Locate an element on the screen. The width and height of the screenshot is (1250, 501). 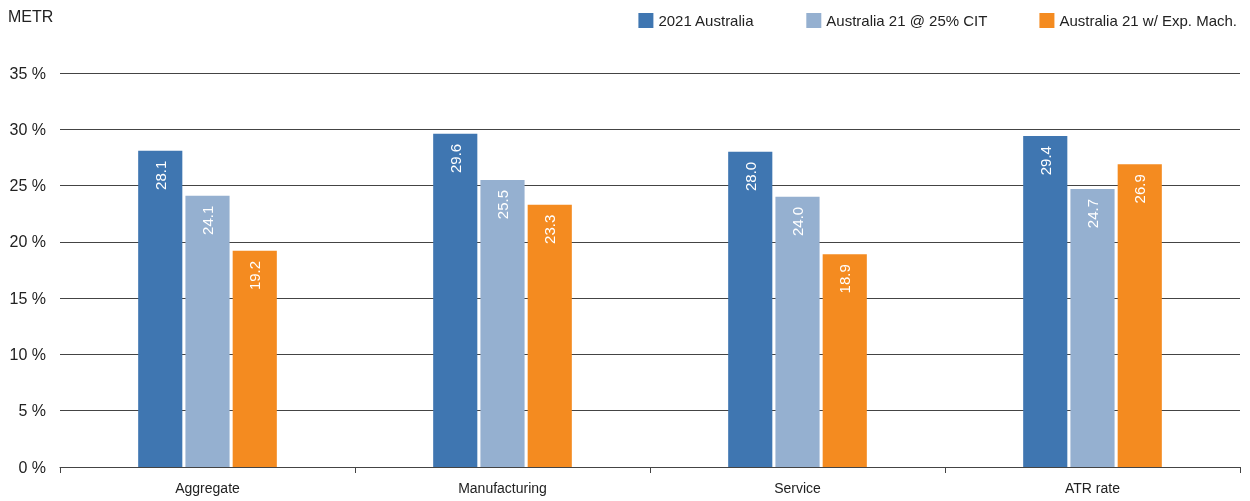
y-tick-label: 25 % is located at coordinates (27, 186).